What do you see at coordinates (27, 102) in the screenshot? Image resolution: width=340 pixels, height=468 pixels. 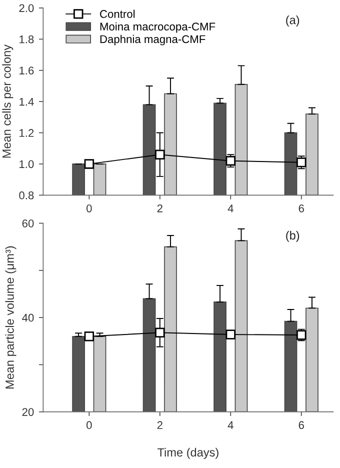 I see `y-tick-label: 1.4` at bounding box center [27, 102].